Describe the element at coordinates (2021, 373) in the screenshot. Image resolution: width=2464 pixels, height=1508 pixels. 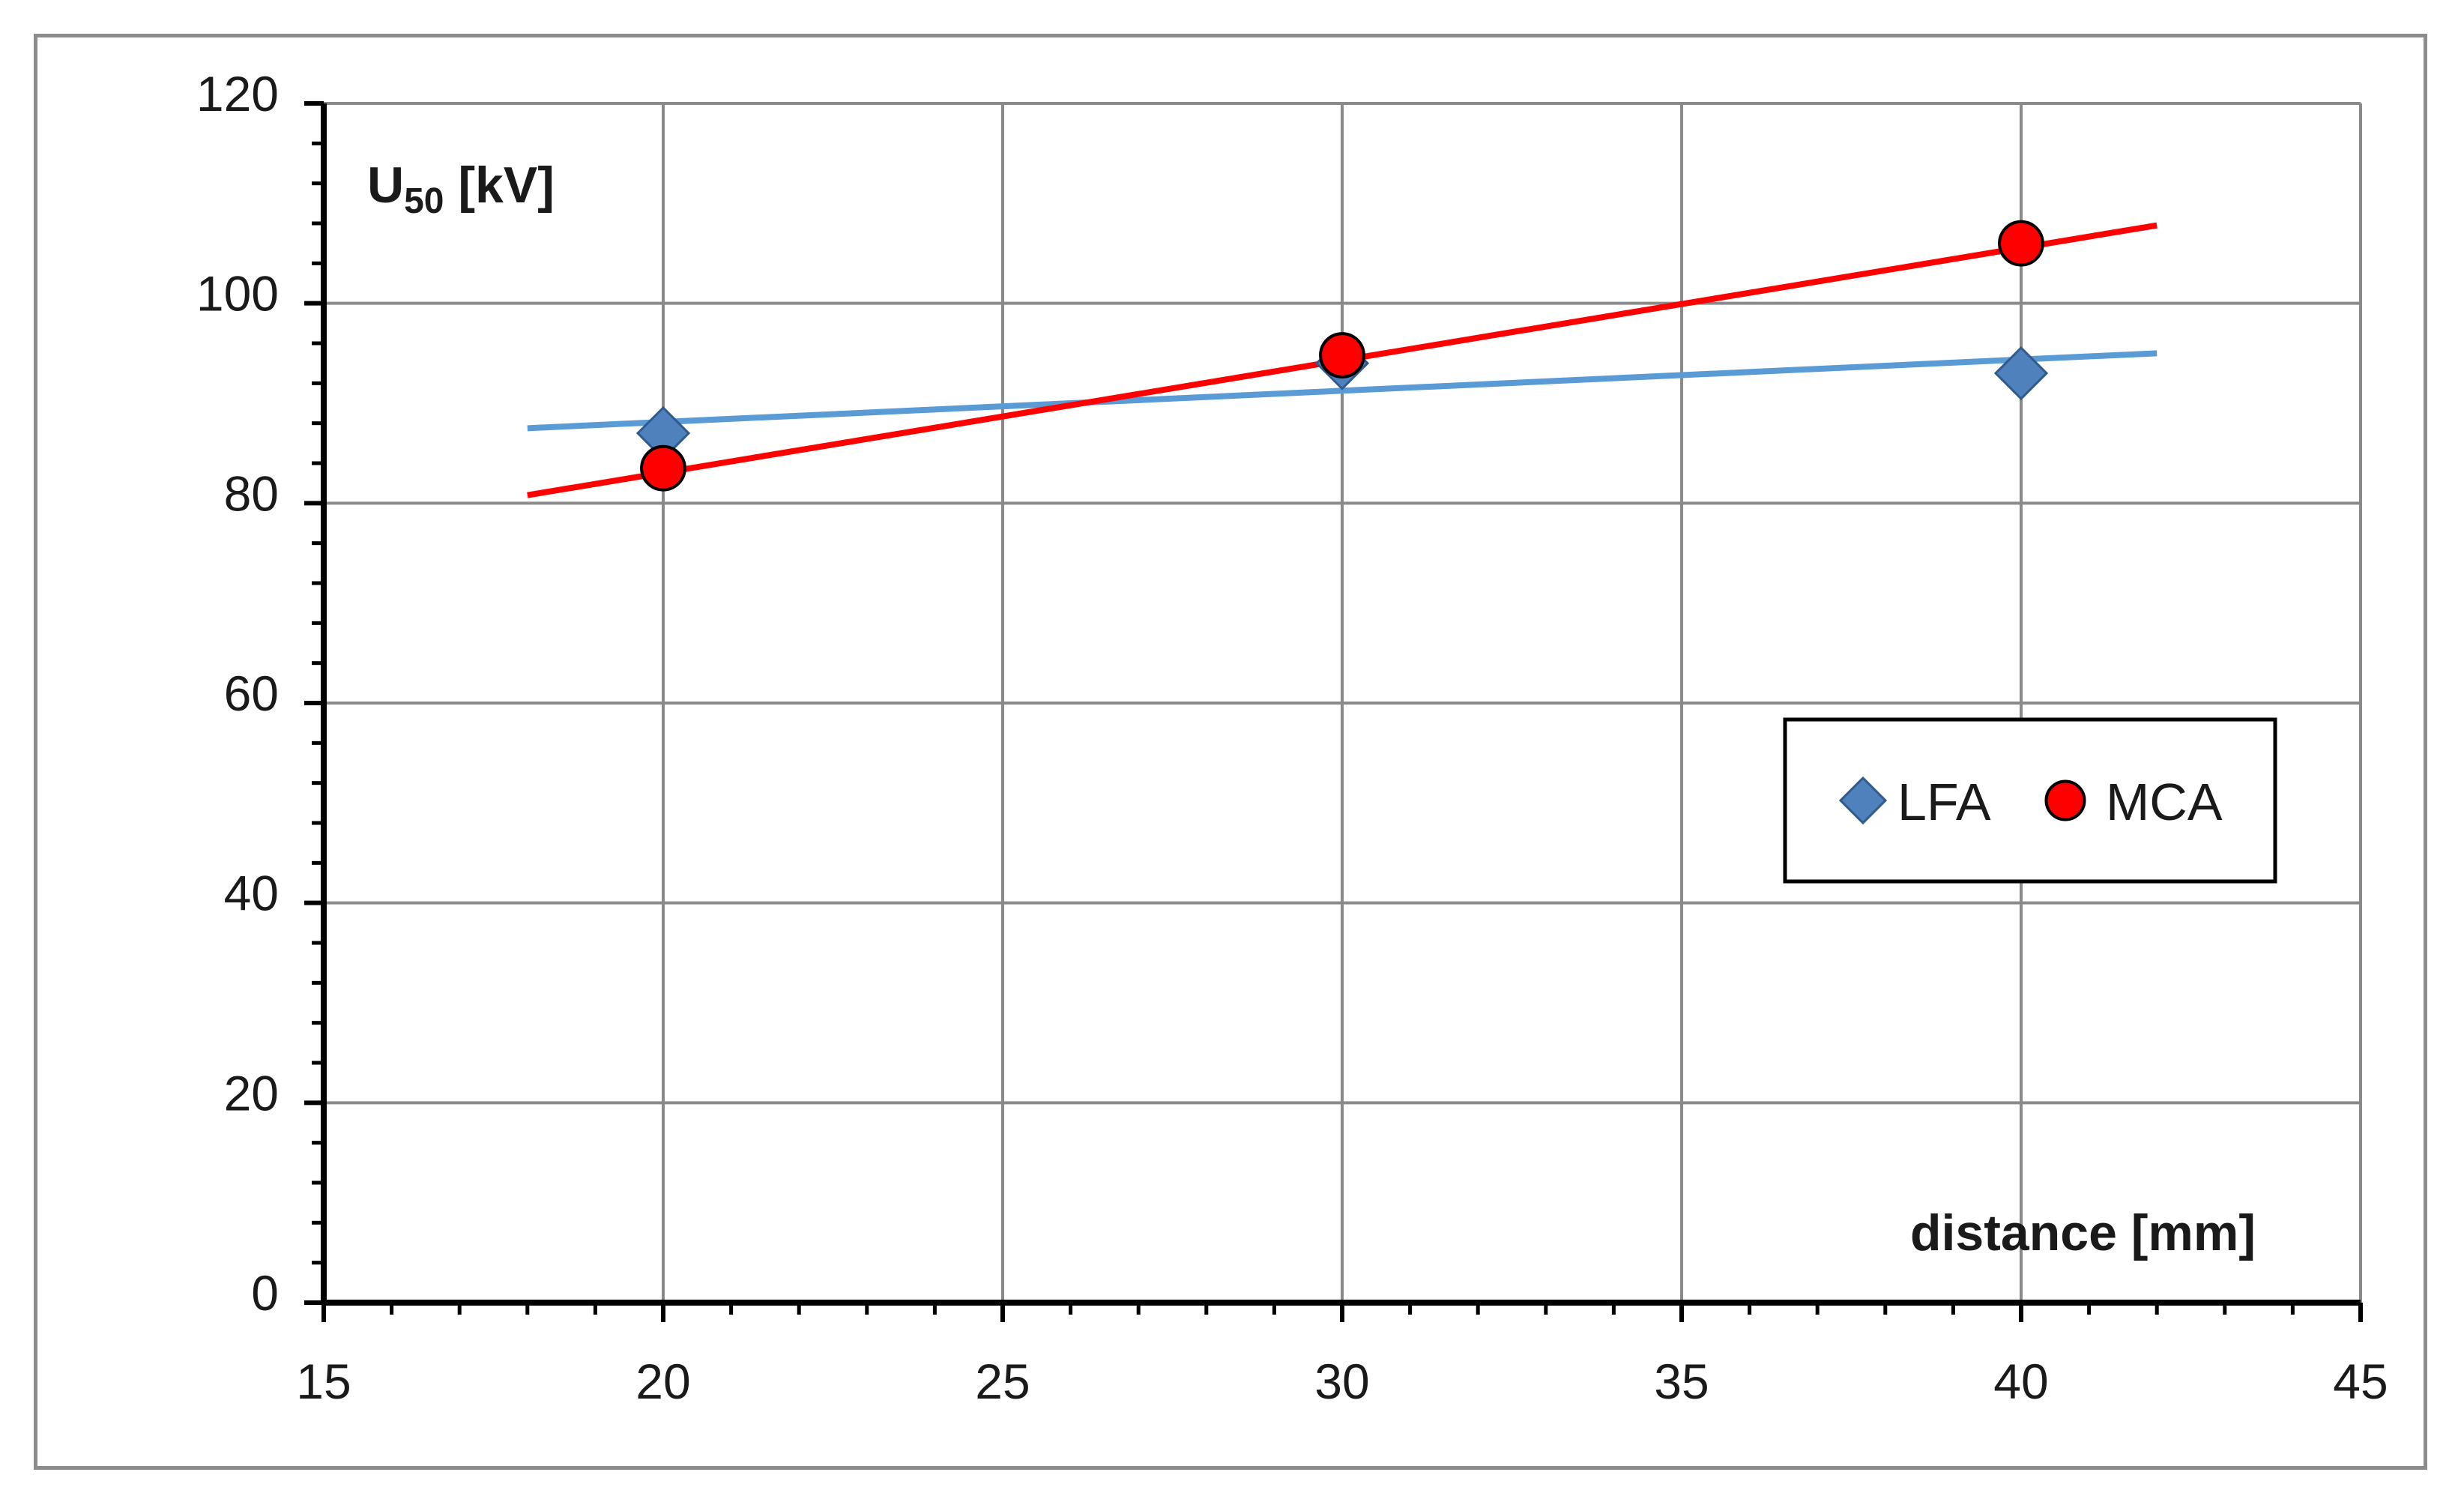
I see `point-lfa` at that location.